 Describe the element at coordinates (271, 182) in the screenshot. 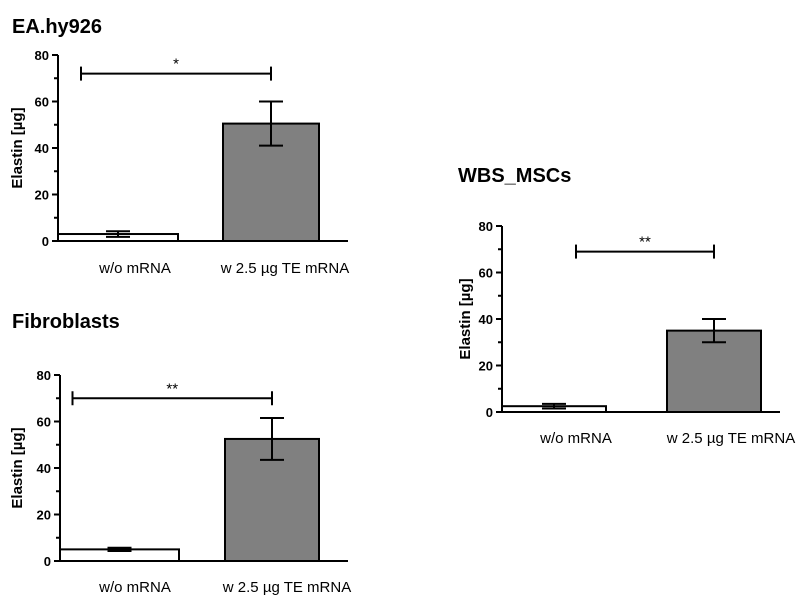

I see `bar` at that location.